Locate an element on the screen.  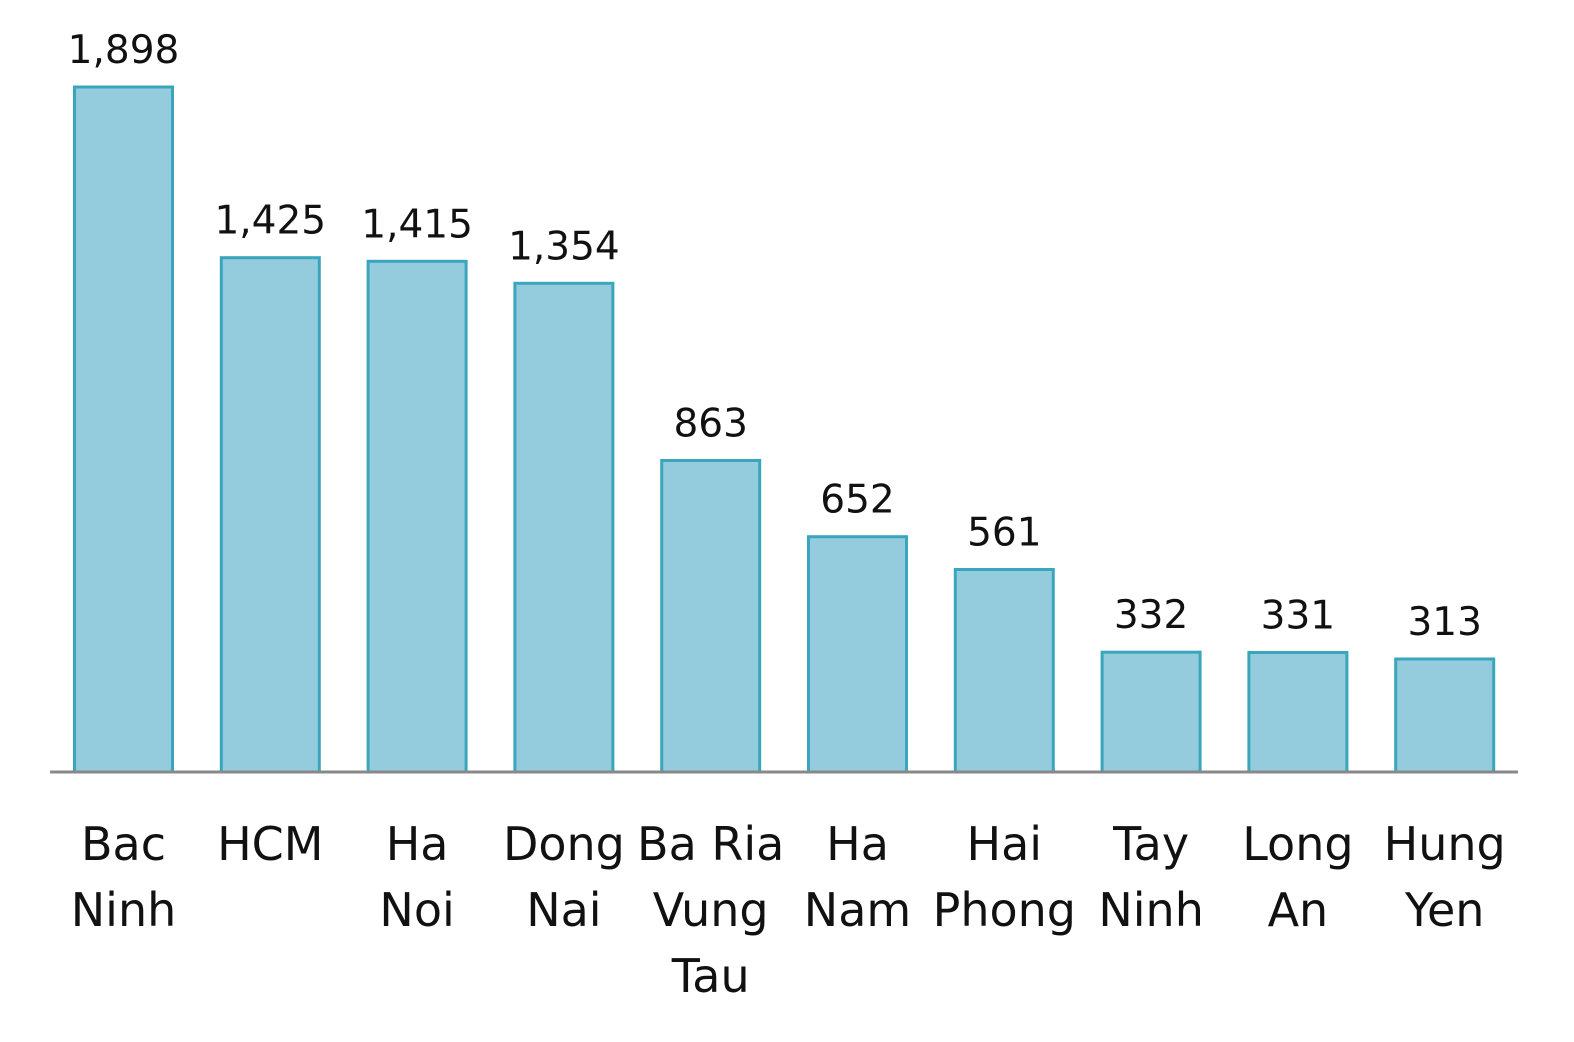
x-tick-label: Dong is located at coordinates (564, 844).